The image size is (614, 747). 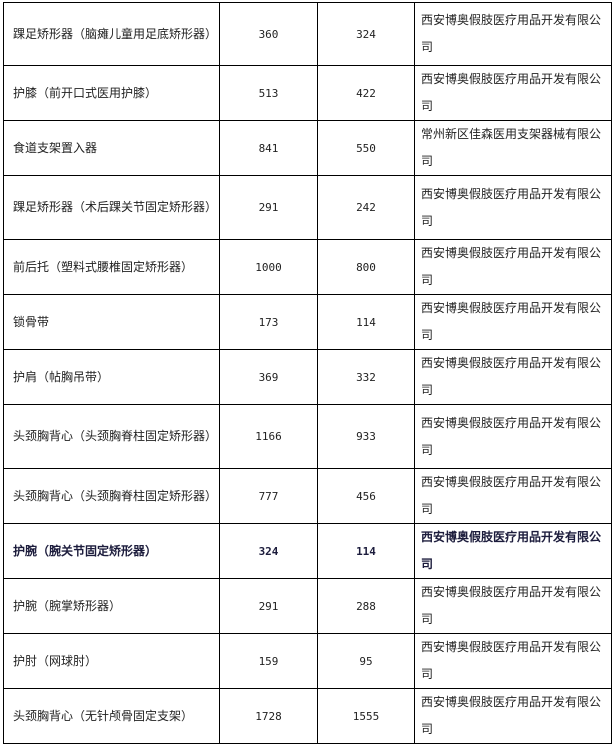 What do you see at coordinates (366, 606) in the screenshot?
I see `price-b-cell: 288` at bounding box center [366, 606].